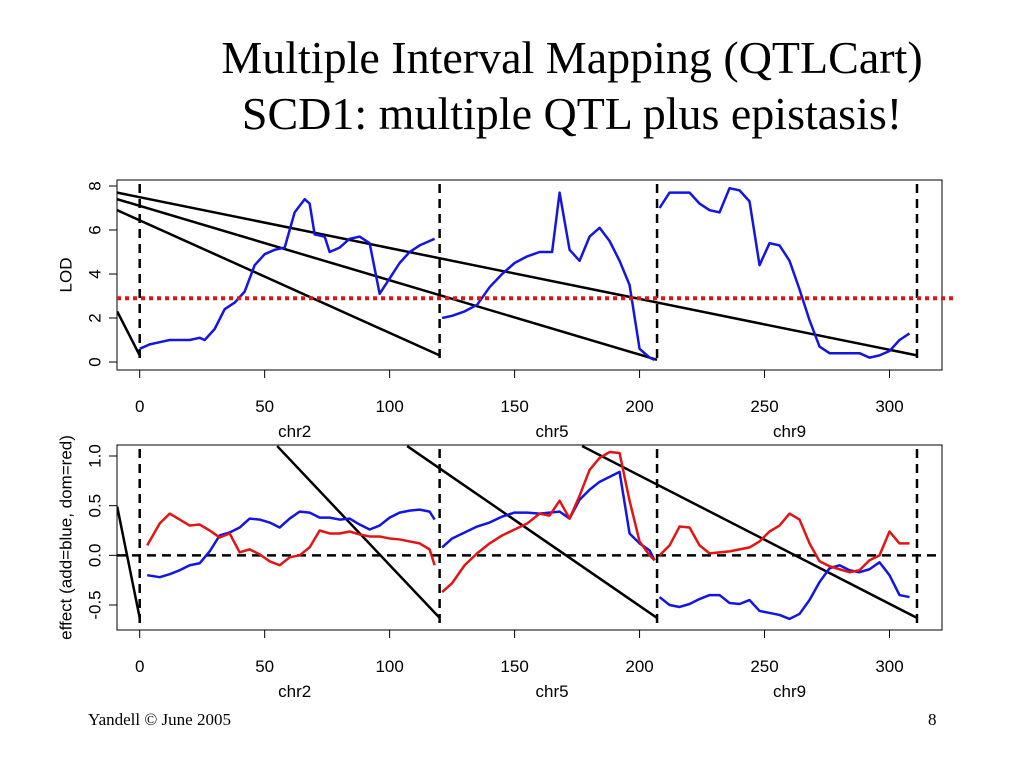 This screenshot has height=768, width=1024. Describe the element at coordinates (95, 604) in the screenshot. I see `y-tick-label: -0.5` at that location.